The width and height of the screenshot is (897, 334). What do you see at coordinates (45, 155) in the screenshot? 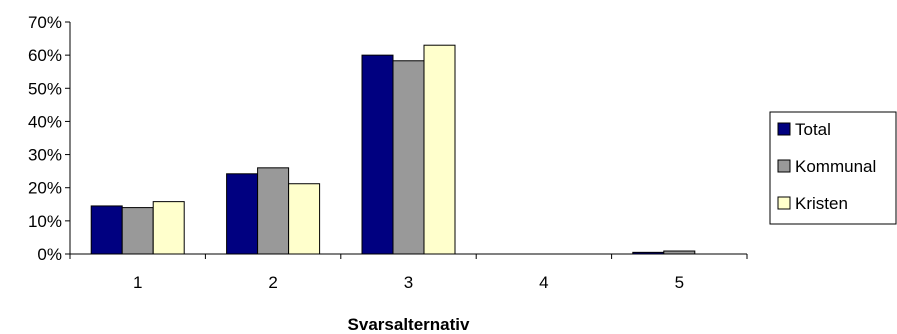
I see `y-tick-label: 30%` at bounding box center [45, 155].